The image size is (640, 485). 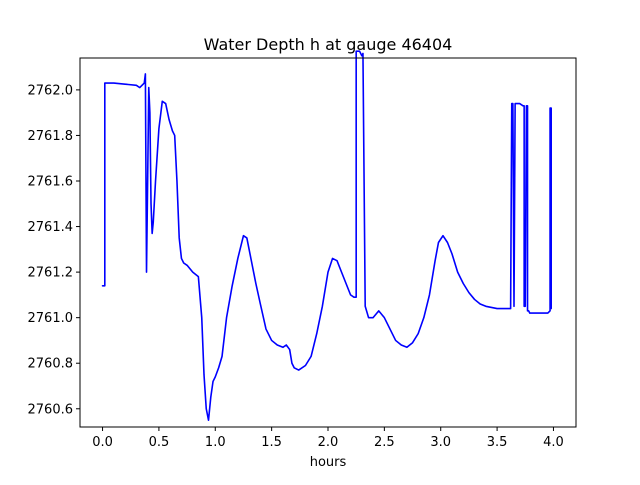 I want to click on y-tick-label: 2761.6, so click(x=51, y=182).